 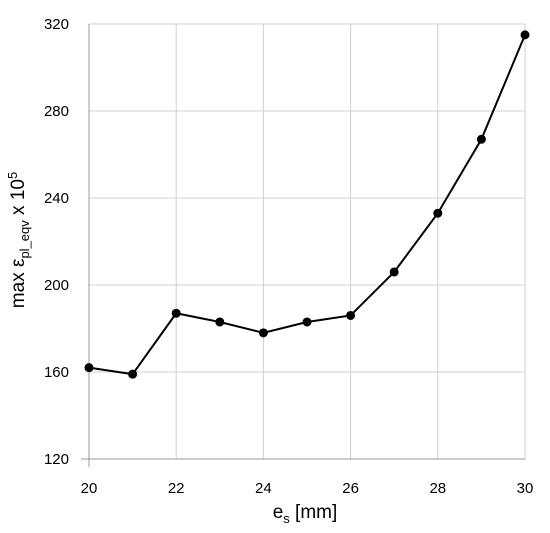 I want to click on x-label-unit: [mm], so click(x=314, y=512).